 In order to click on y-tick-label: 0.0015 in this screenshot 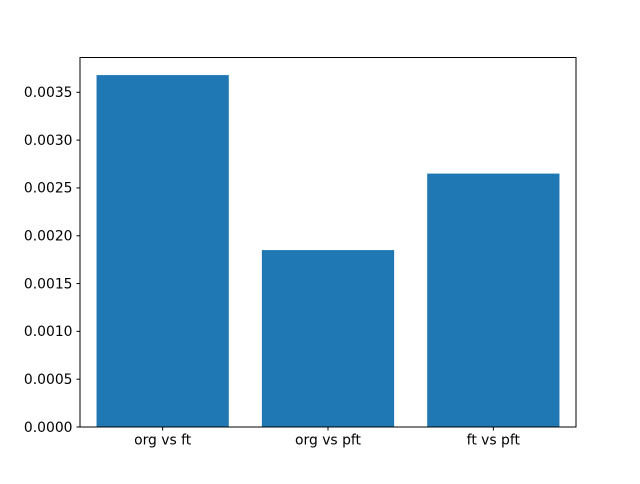, I will do `click(48, 284)`.